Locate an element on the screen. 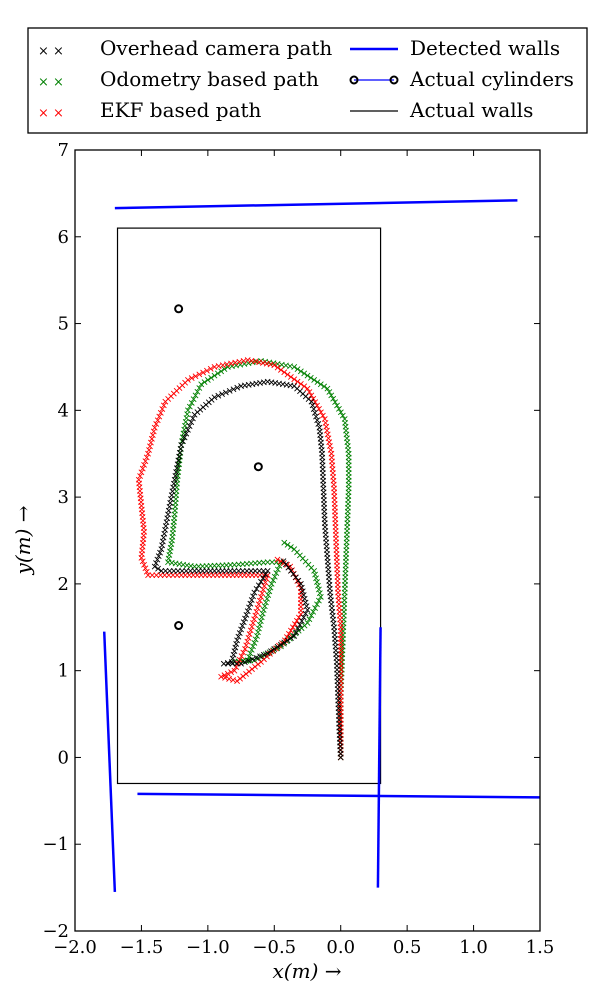 This screenshot has height=1000, width=600. y-tick-label: 4 is located at coordinates (63, 410).